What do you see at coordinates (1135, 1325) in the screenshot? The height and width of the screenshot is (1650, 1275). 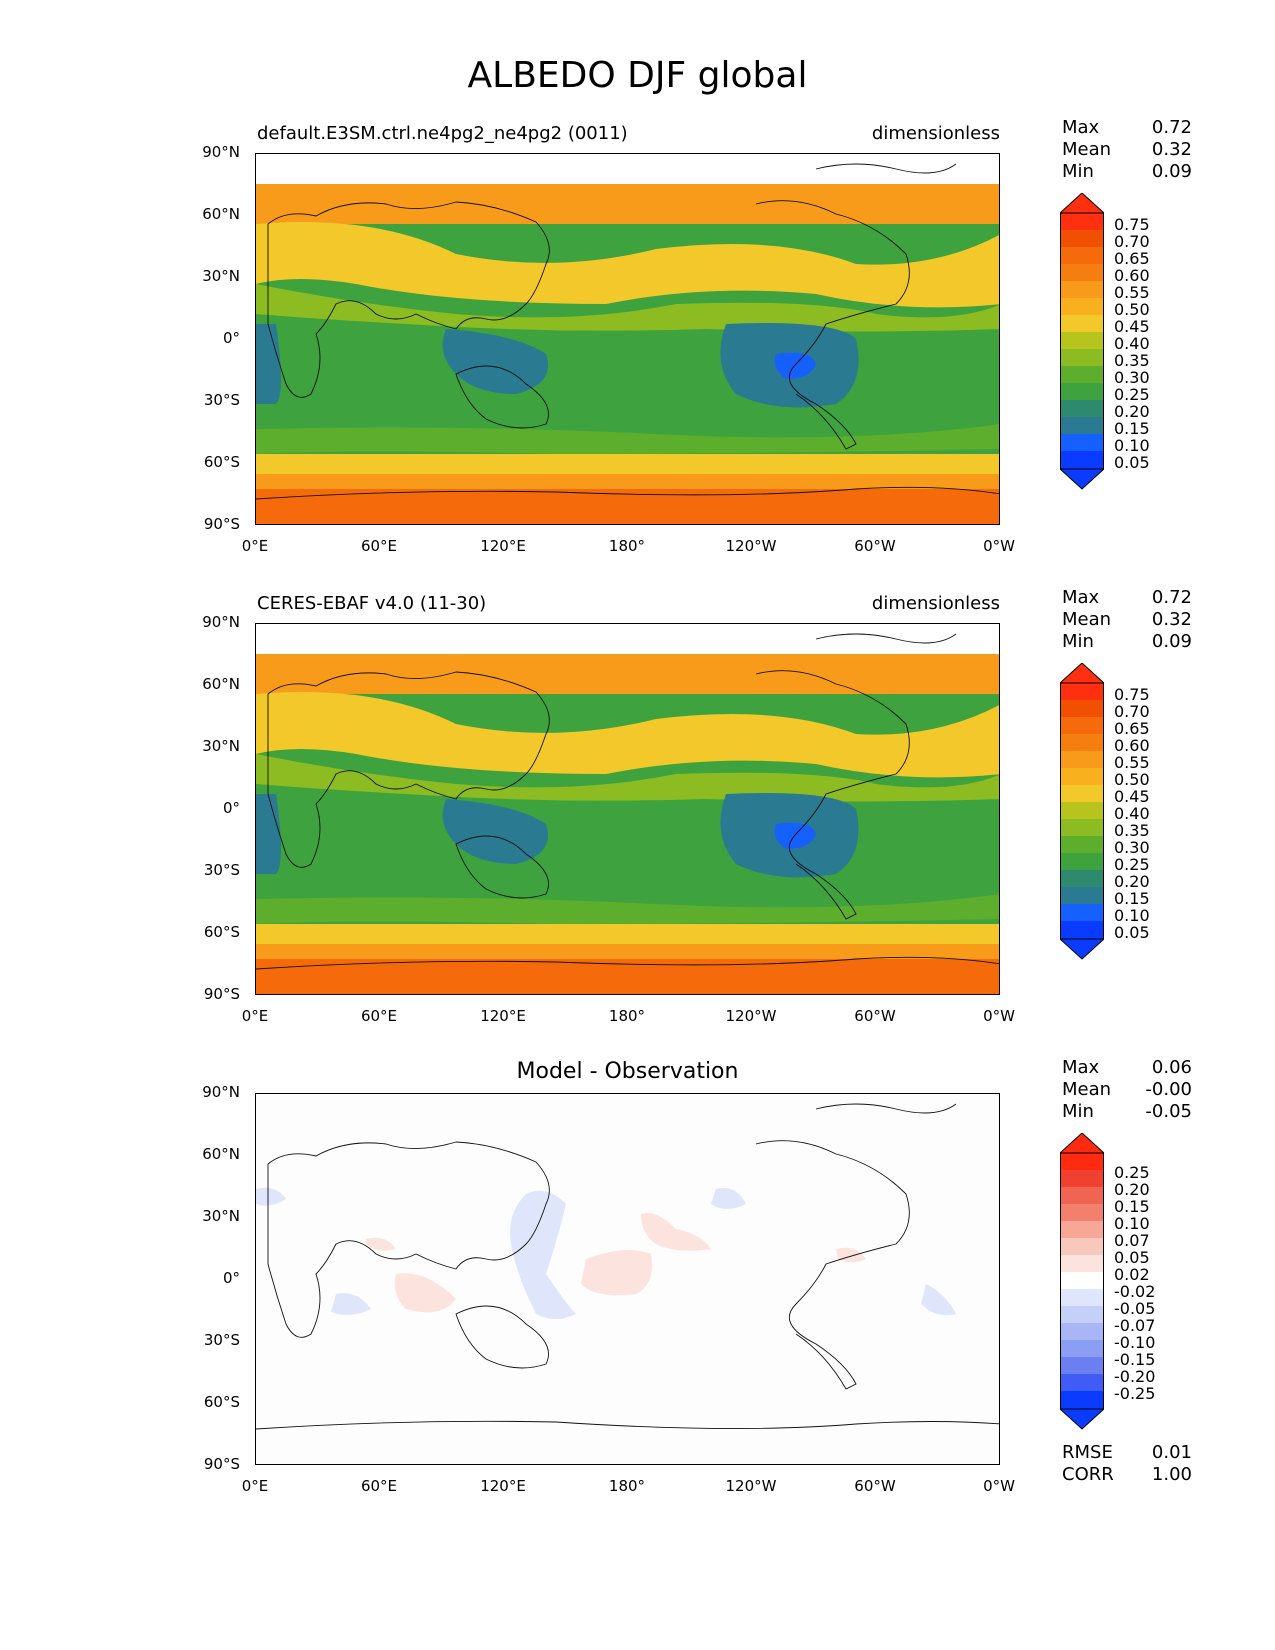 I see `cb-label: -0.07` at bounding box center [1135, 1325].